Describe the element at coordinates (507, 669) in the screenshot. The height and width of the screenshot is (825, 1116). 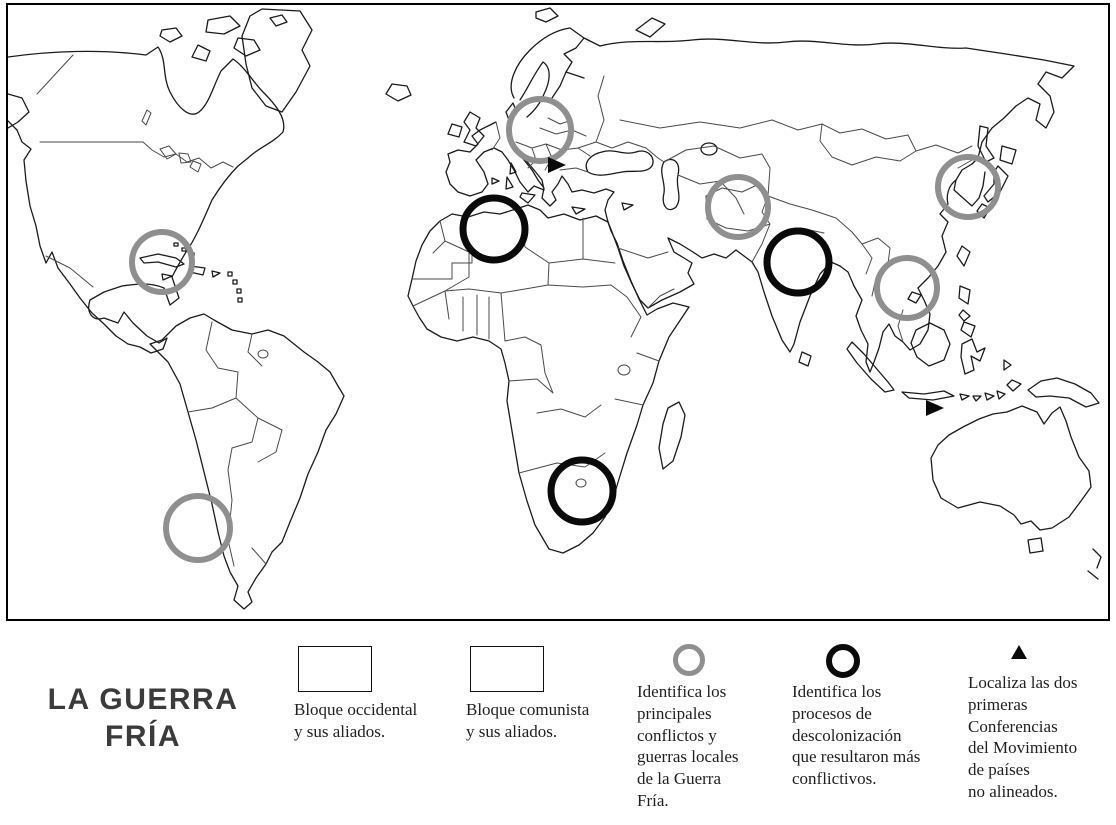
I see `communist-bloc-swatch` at that location.